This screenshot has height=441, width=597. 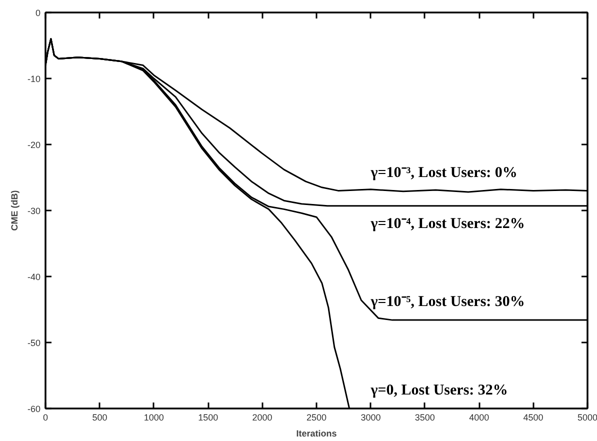 I want to click on x-tick-label: 4500, so click(x=533, y=417).